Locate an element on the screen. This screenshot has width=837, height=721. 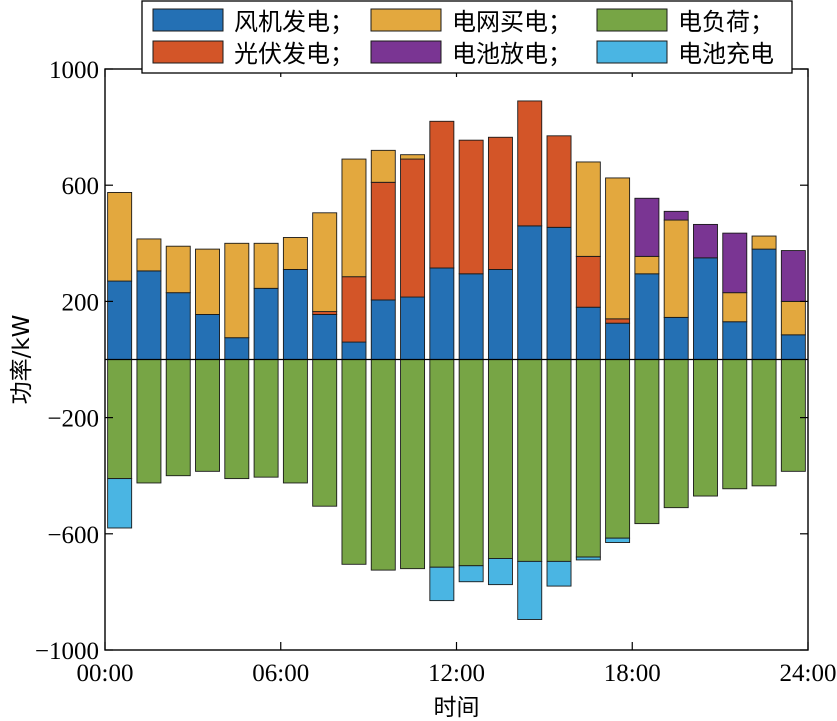
x-tick-label: 06:00 is located at coordinates (280, 673).